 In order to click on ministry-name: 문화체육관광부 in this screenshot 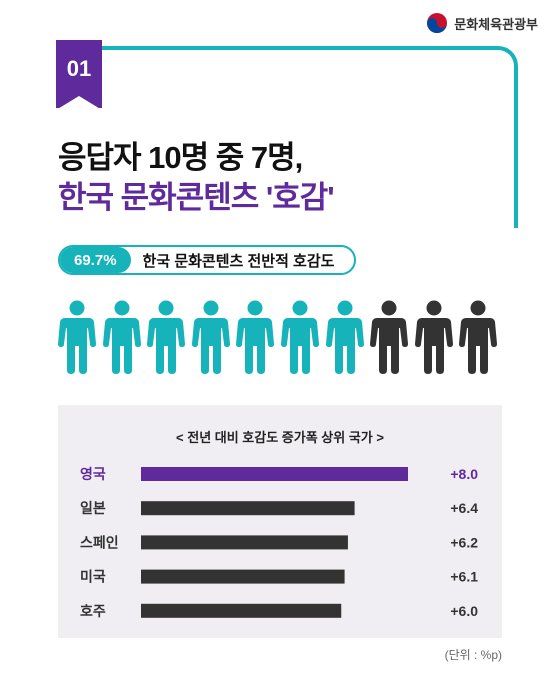, I will do `click(496, 24)`.